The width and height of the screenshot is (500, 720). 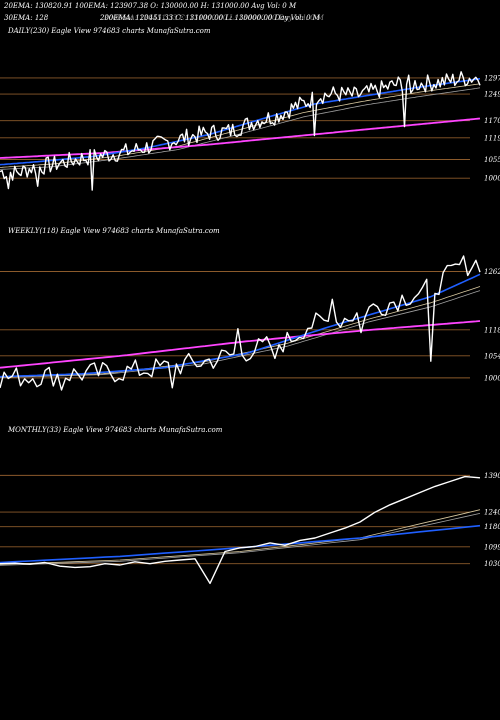 I want to click on weekly-y-tick-label: 11183, so click(x=492, y=330).